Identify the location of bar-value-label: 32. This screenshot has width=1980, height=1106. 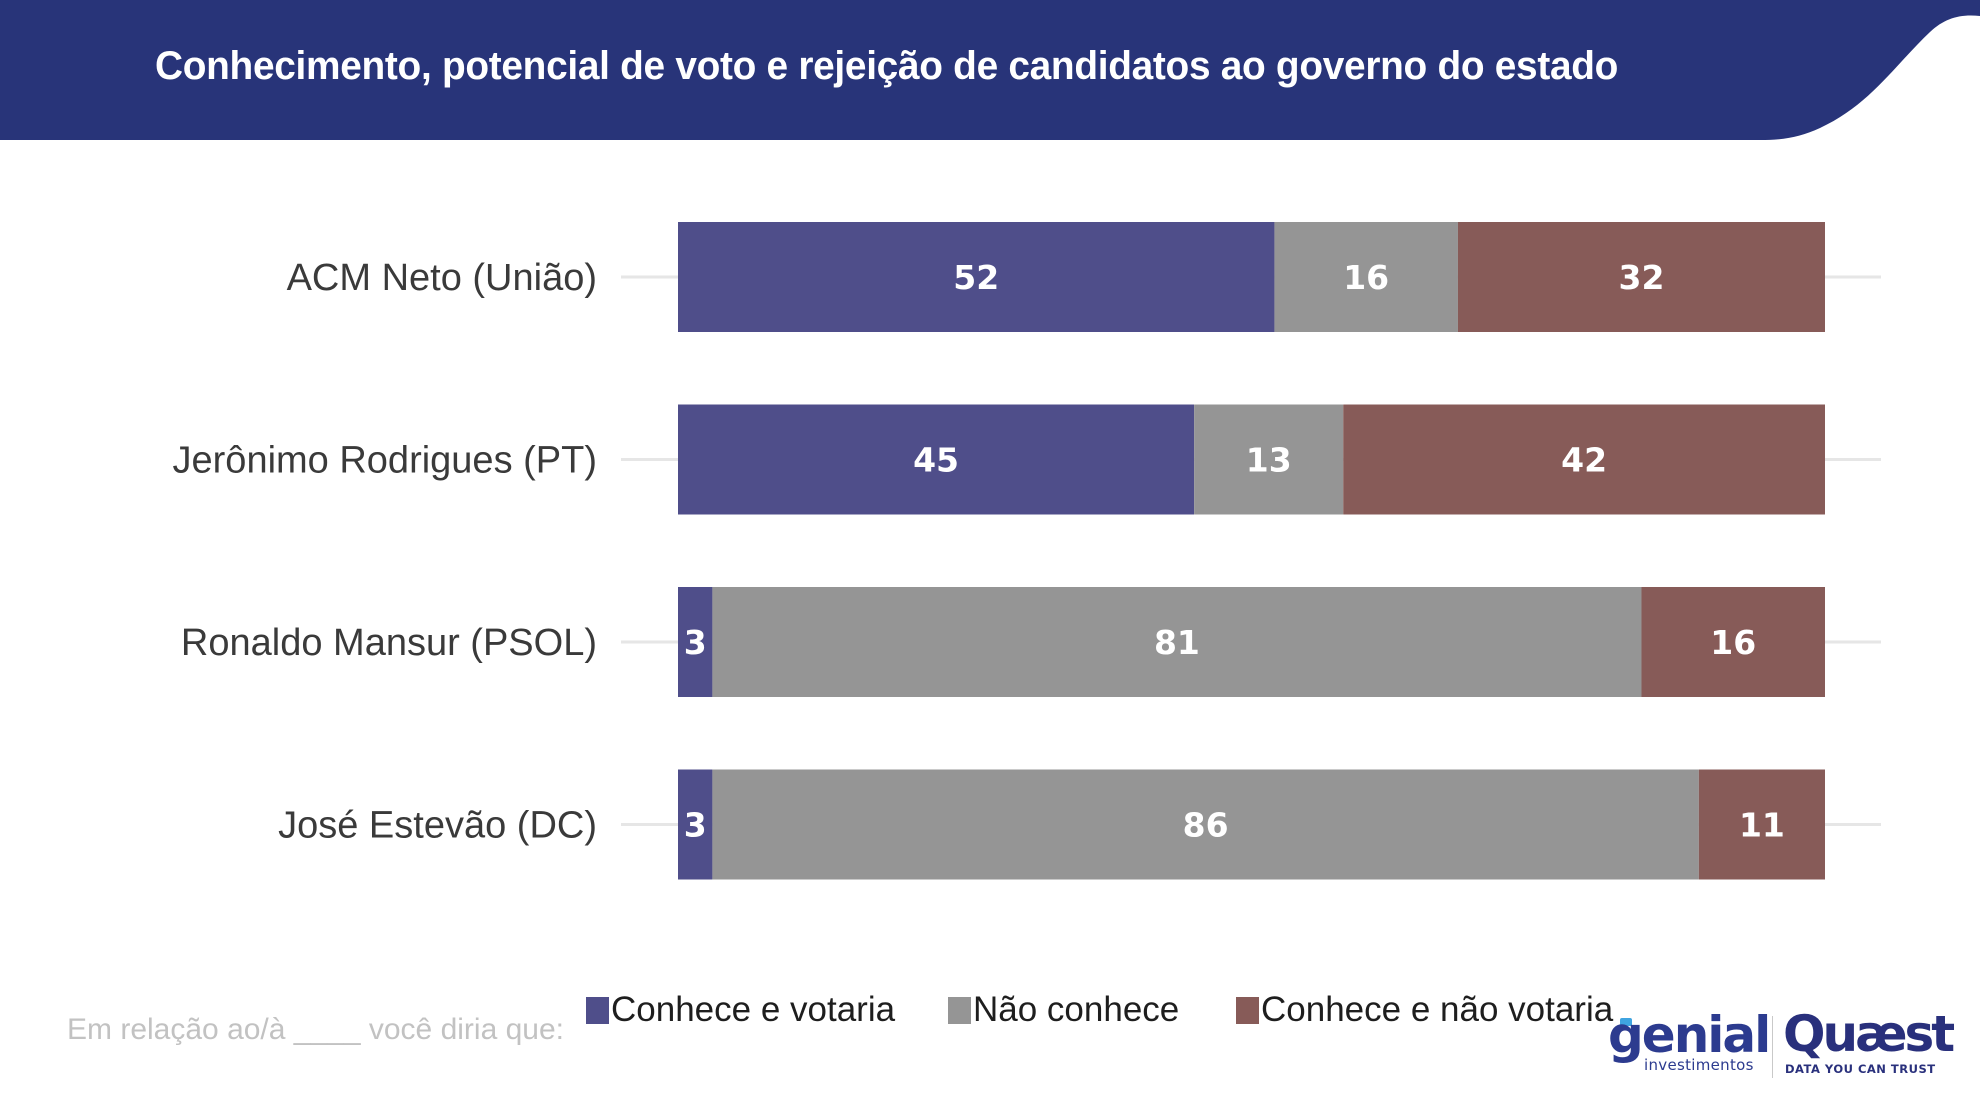
(1642, 277).